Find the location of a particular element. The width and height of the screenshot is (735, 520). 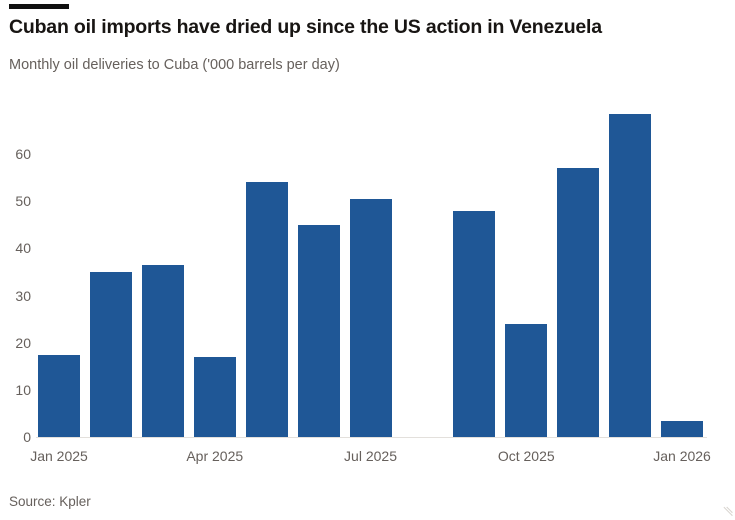

y-axis-tick-label: 60 is located at coordinates (23, 154).